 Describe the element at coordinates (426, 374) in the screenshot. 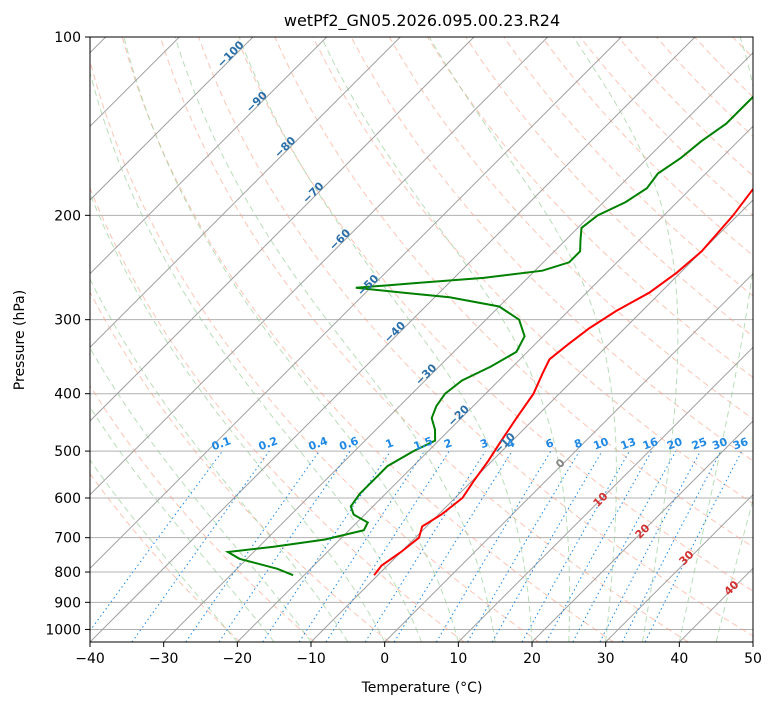

I see `isotherm-label: −30` at that location.